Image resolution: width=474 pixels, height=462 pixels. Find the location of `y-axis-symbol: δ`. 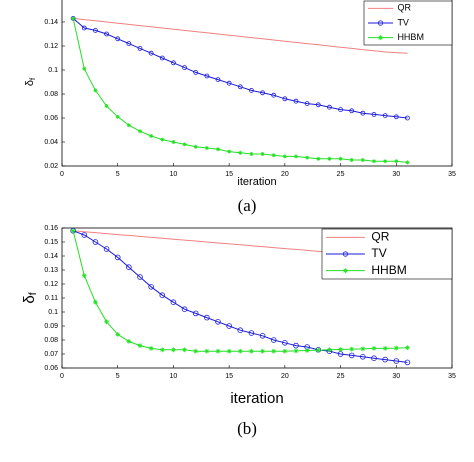

y-axis-symbol: δ is located at coordinates (29, 299).